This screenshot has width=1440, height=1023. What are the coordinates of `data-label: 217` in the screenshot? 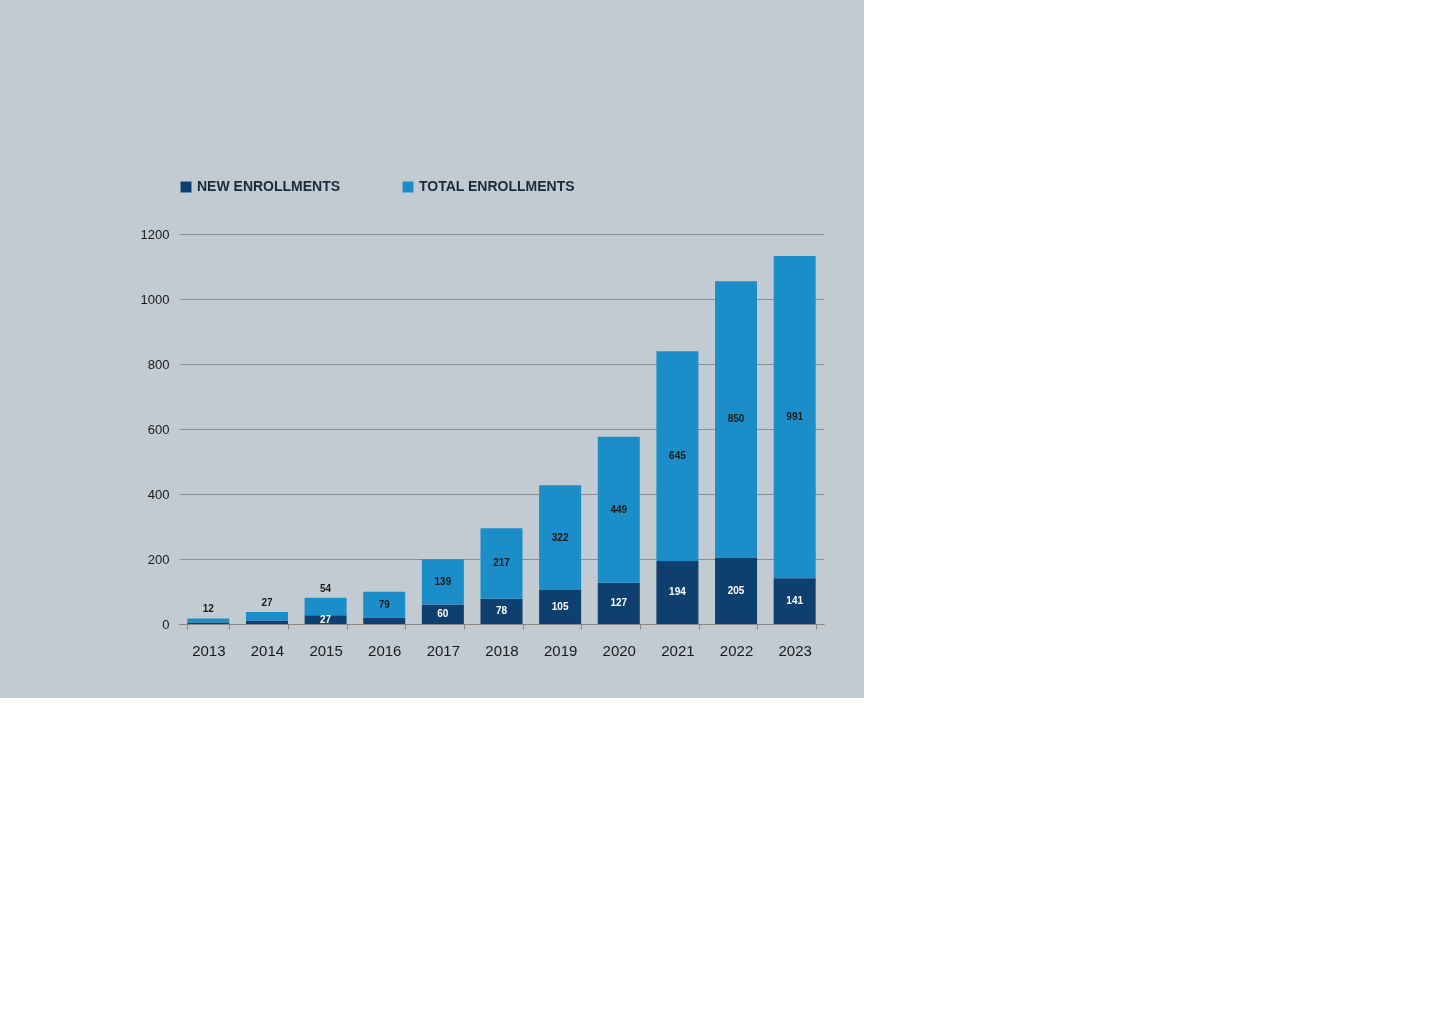 It's located at (502, 563).